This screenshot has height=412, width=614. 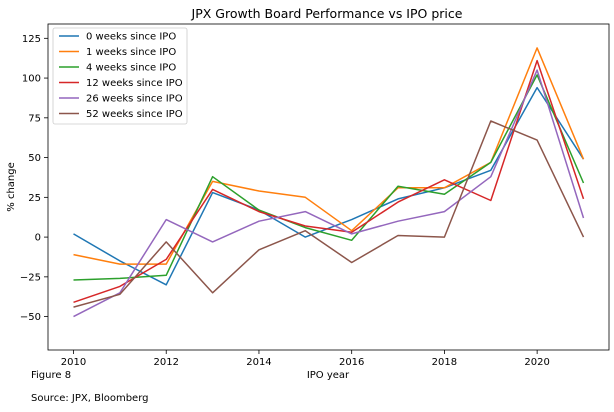 I want to click on legend-label: 26 weeks since IPO, so click(x=134, y=99).